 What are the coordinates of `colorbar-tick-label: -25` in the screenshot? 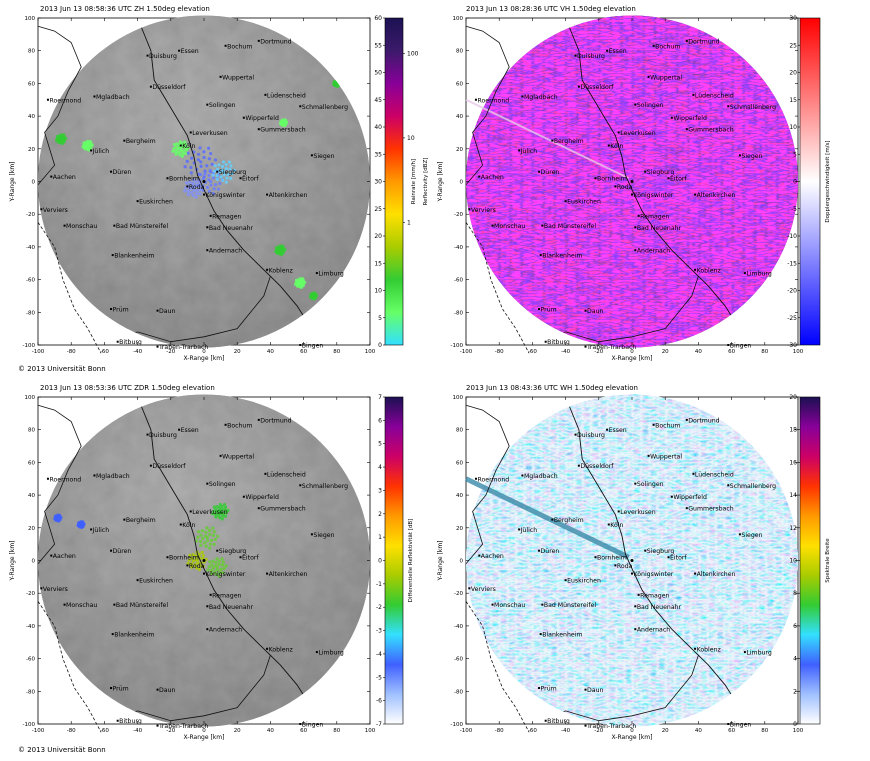 It's located at (792, 318).